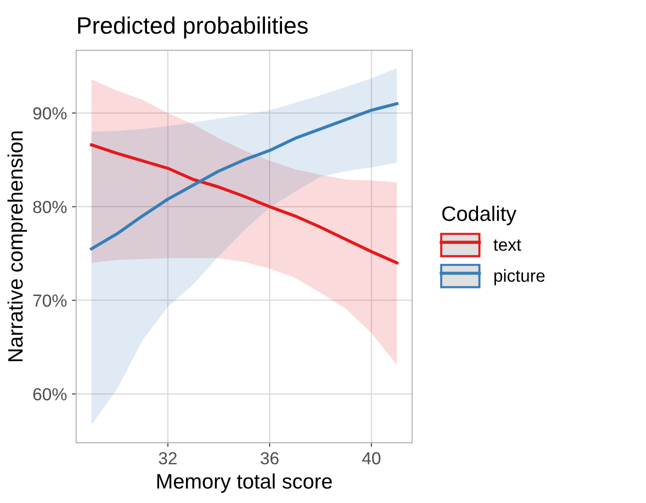 Image resolution: width=646 pixels, height=503 pixels. I want to click on y-tick-label: 60%, so click(50, 394).